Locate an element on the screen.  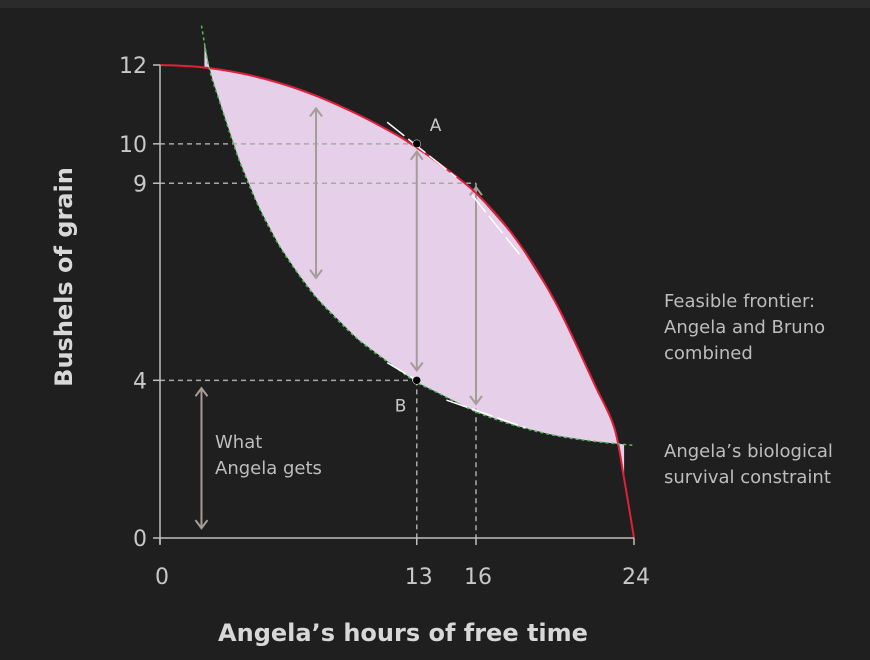
x-tick-label-3: 24 is located at coordinates (636, 577).